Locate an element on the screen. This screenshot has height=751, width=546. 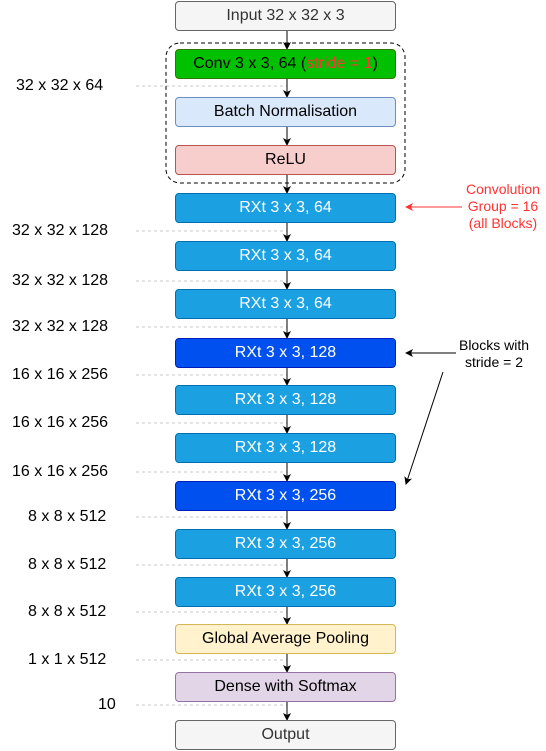
block-label: ReLU is located at coordinates (285, 159).